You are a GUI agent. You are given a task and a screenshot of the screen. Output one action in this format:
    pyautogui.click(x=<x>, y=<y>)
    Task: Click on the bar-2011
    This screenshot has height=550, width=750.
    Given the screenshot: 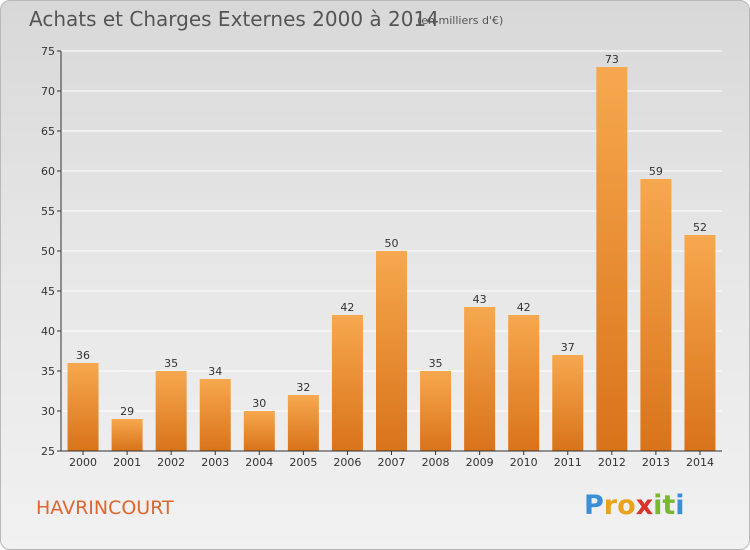 What is the action you would take?
    pyautogui.click(x=568, y=403)
    